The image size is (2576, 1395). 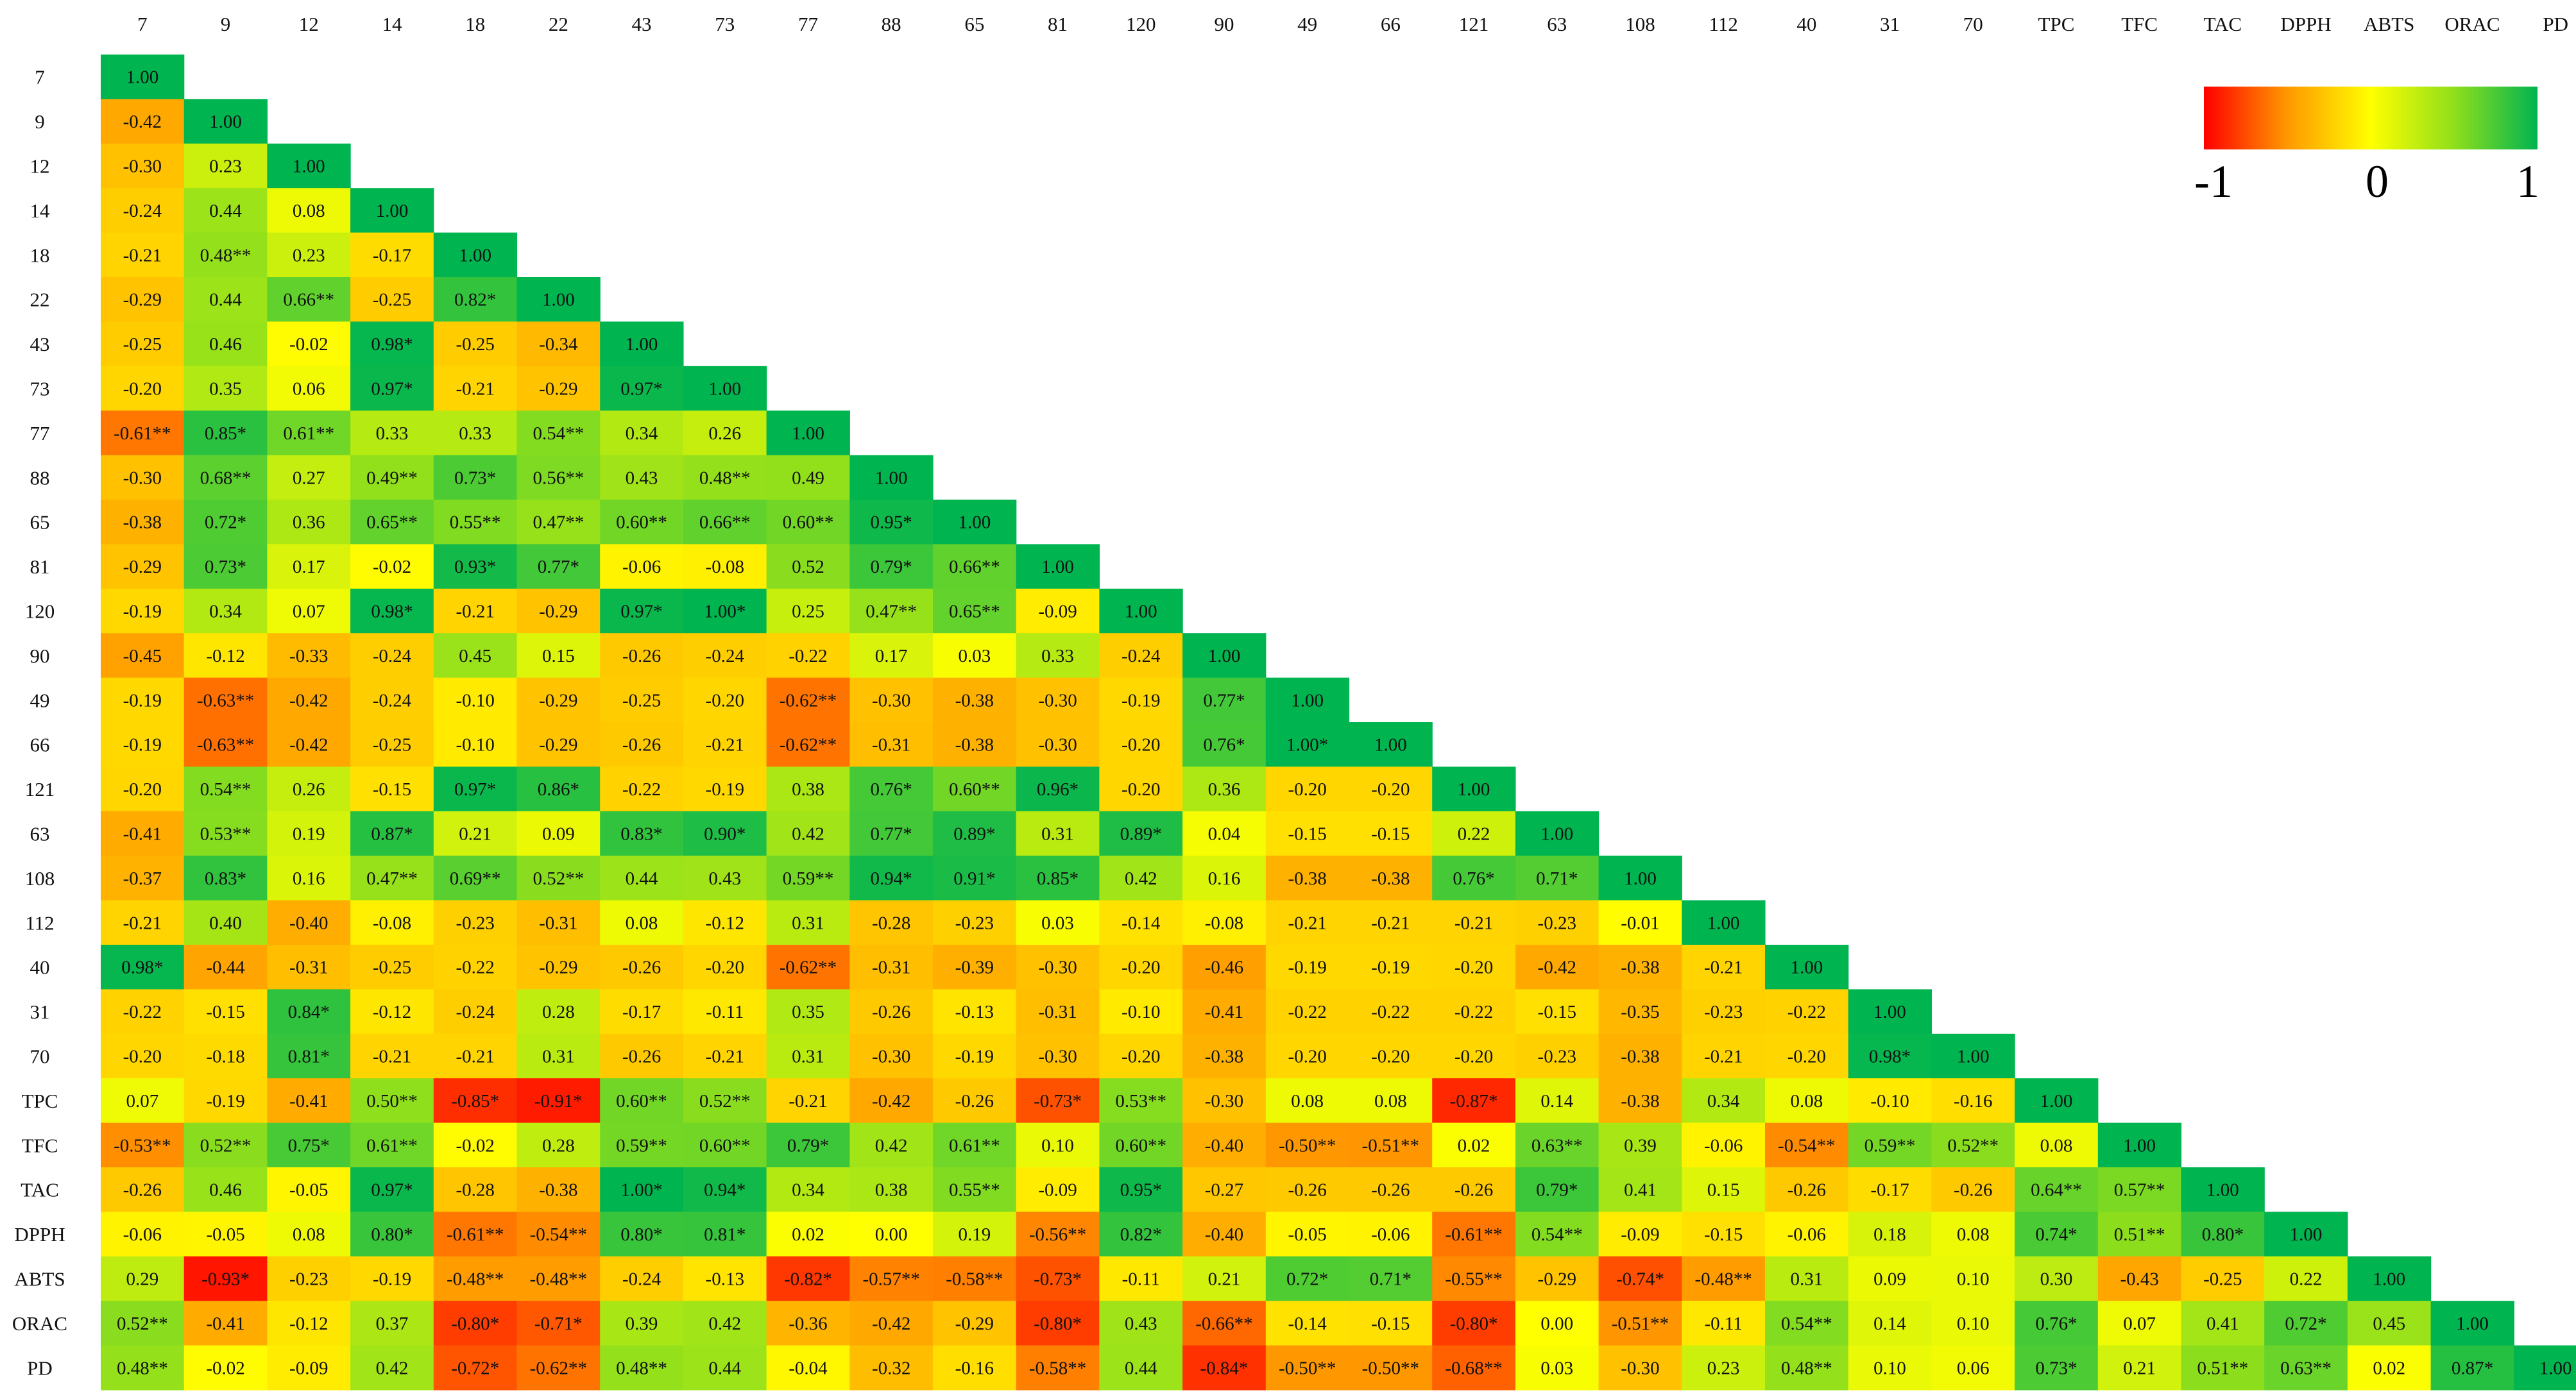 I want to click on cell-value-label: 0.02, so click(x=1474, y=1145).